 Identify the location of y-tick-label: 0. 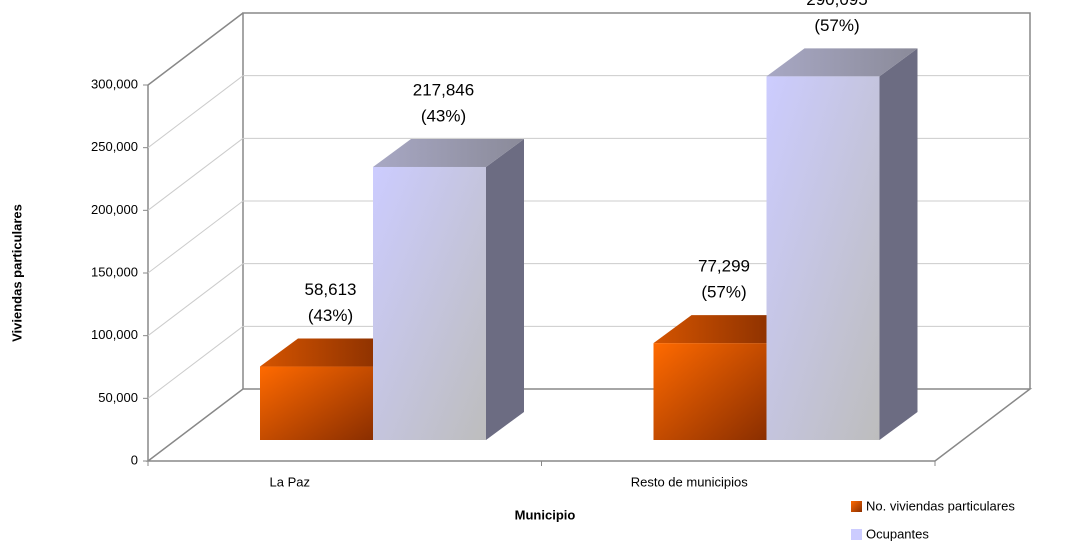
(134, 459).